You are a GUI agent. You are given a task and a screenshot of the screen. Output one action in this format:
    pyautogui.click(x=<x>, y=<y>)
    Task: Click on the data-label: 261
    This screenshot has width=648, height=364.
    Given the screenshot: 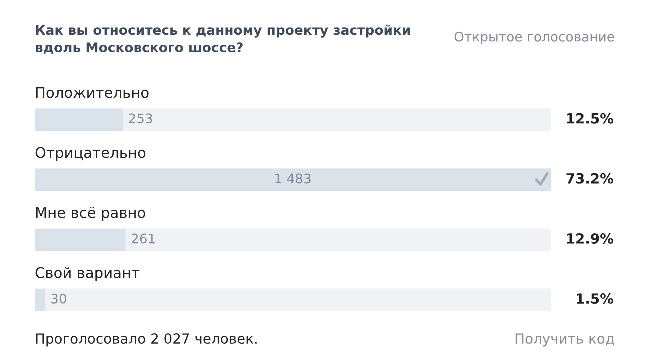 What is the action you would take?
    pyautogui.click(x=143, y=239)
    